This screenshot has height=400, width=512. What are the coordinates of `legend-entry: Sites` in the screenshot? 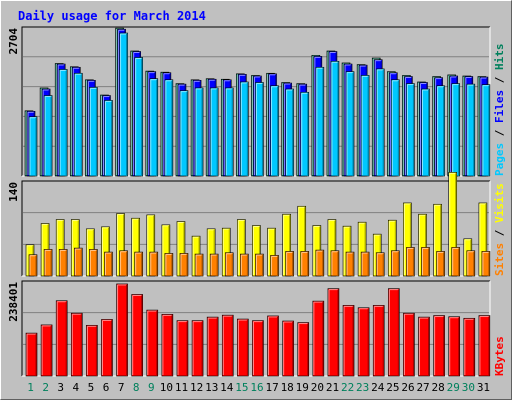 It's located at (499, 259).